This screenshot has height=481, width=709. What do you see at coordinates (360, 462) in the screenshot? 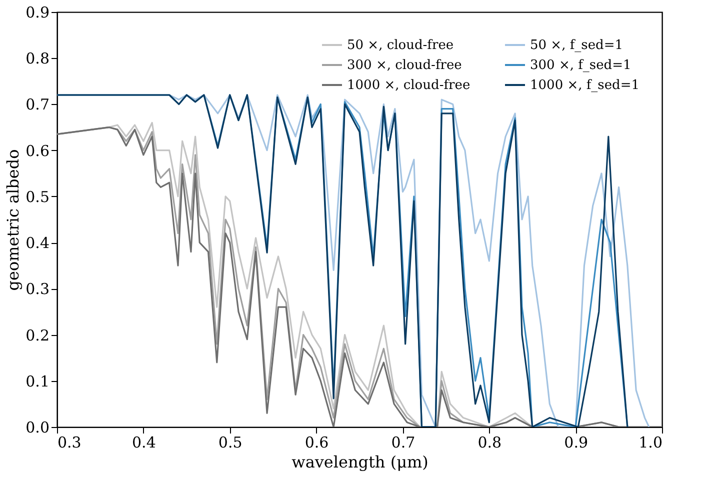
I see `x-axis-title: wavelength (μm)` at bounding box center [360, 462].